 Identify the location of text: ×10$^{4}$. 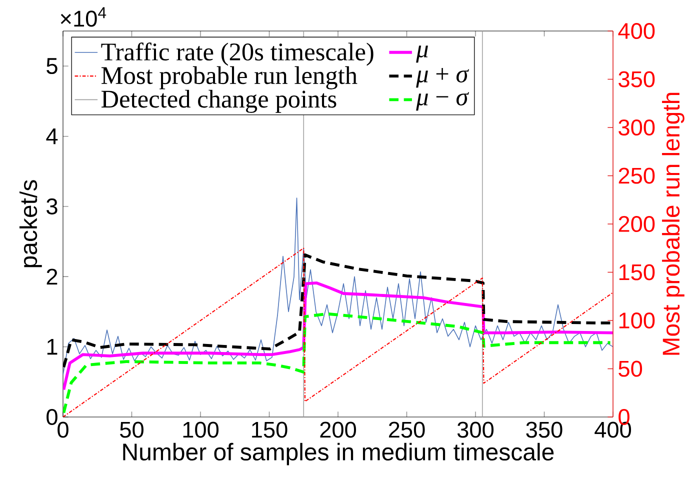
(83, 17).